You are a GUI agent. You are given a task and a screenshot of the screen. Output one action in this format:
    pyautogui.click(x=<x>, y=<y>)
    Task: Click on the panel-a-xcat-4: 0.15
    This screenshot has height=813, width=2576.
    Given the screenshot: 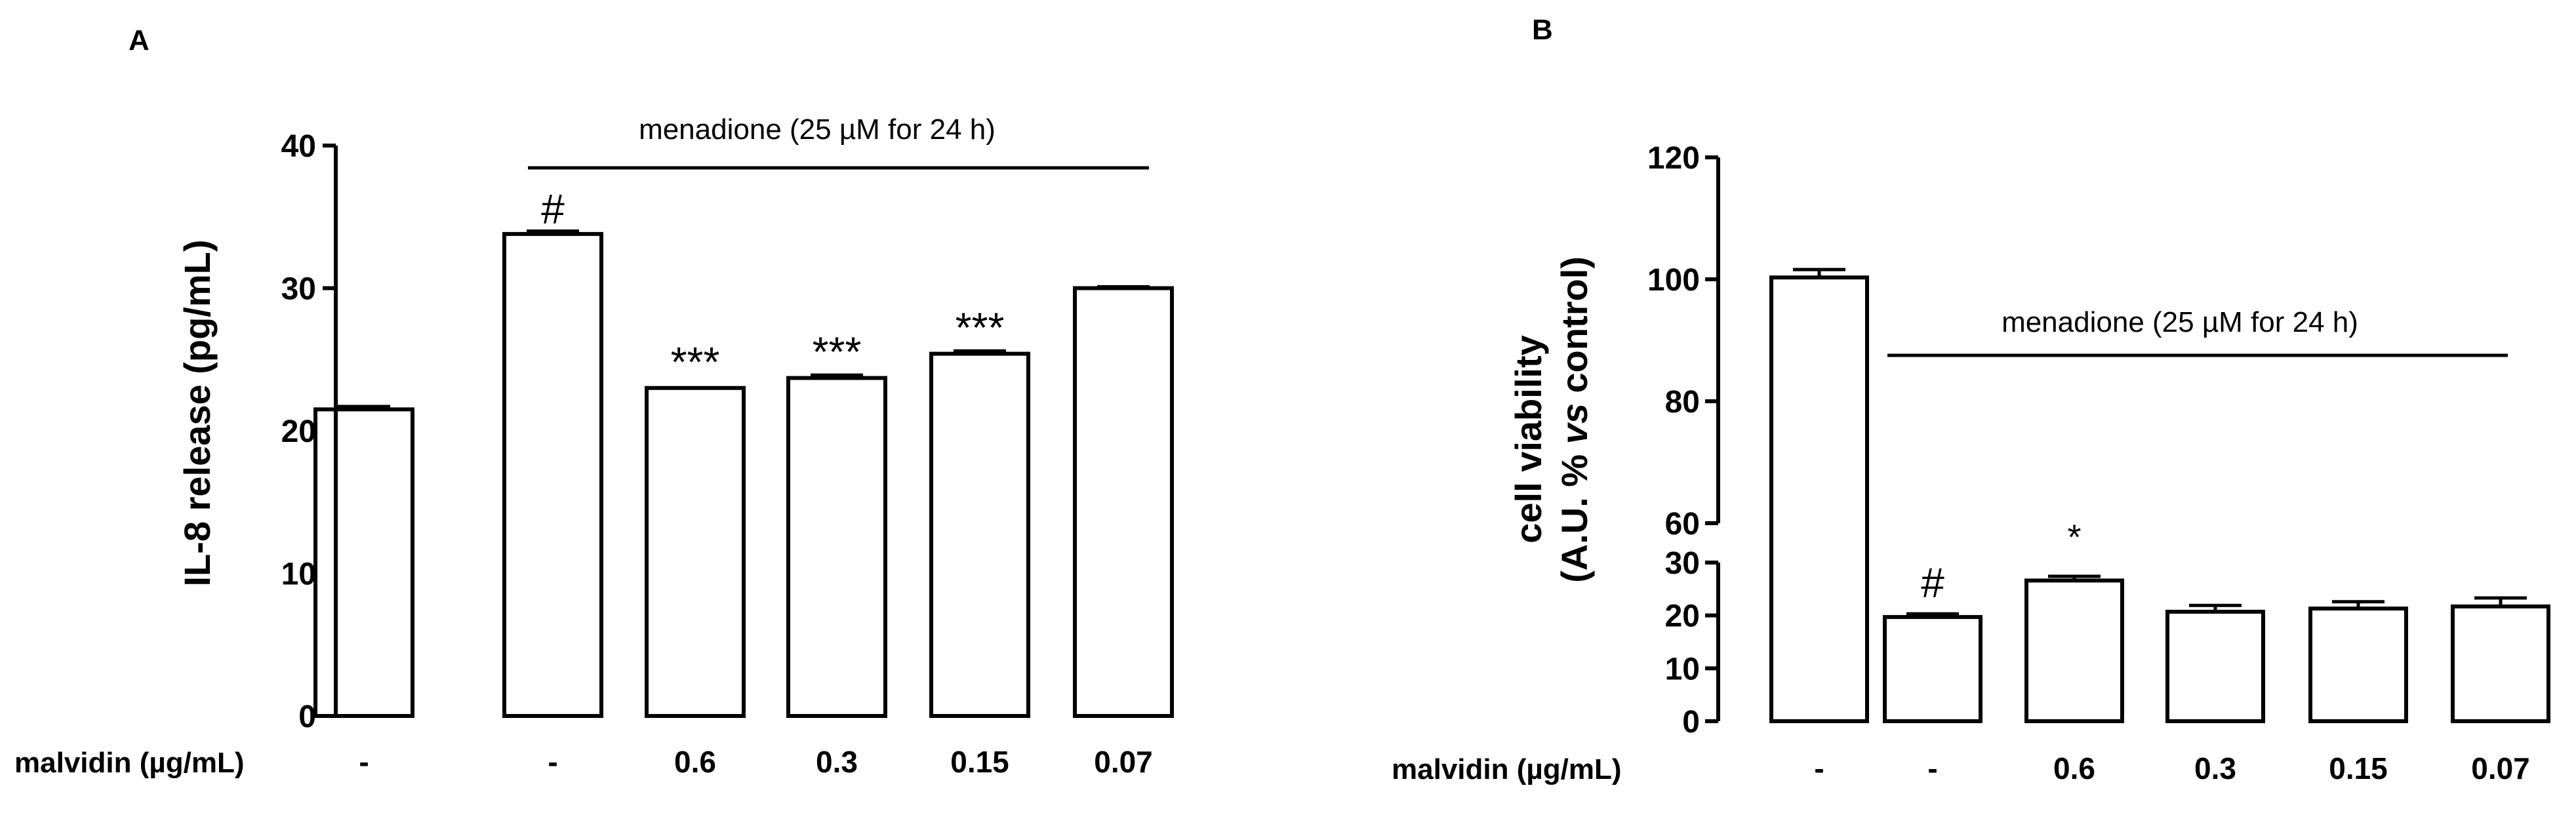 What is the action you would take?
    pyautogui.click(x=979, y=762)
    